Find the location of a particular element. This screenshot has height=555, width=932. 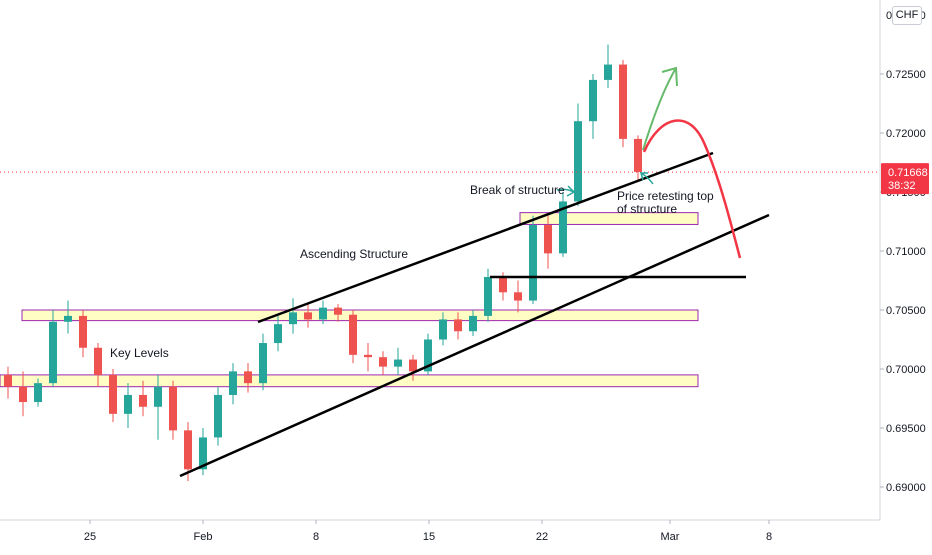

price-tick-label: 0.70000 is located at coordinates (906, 370).